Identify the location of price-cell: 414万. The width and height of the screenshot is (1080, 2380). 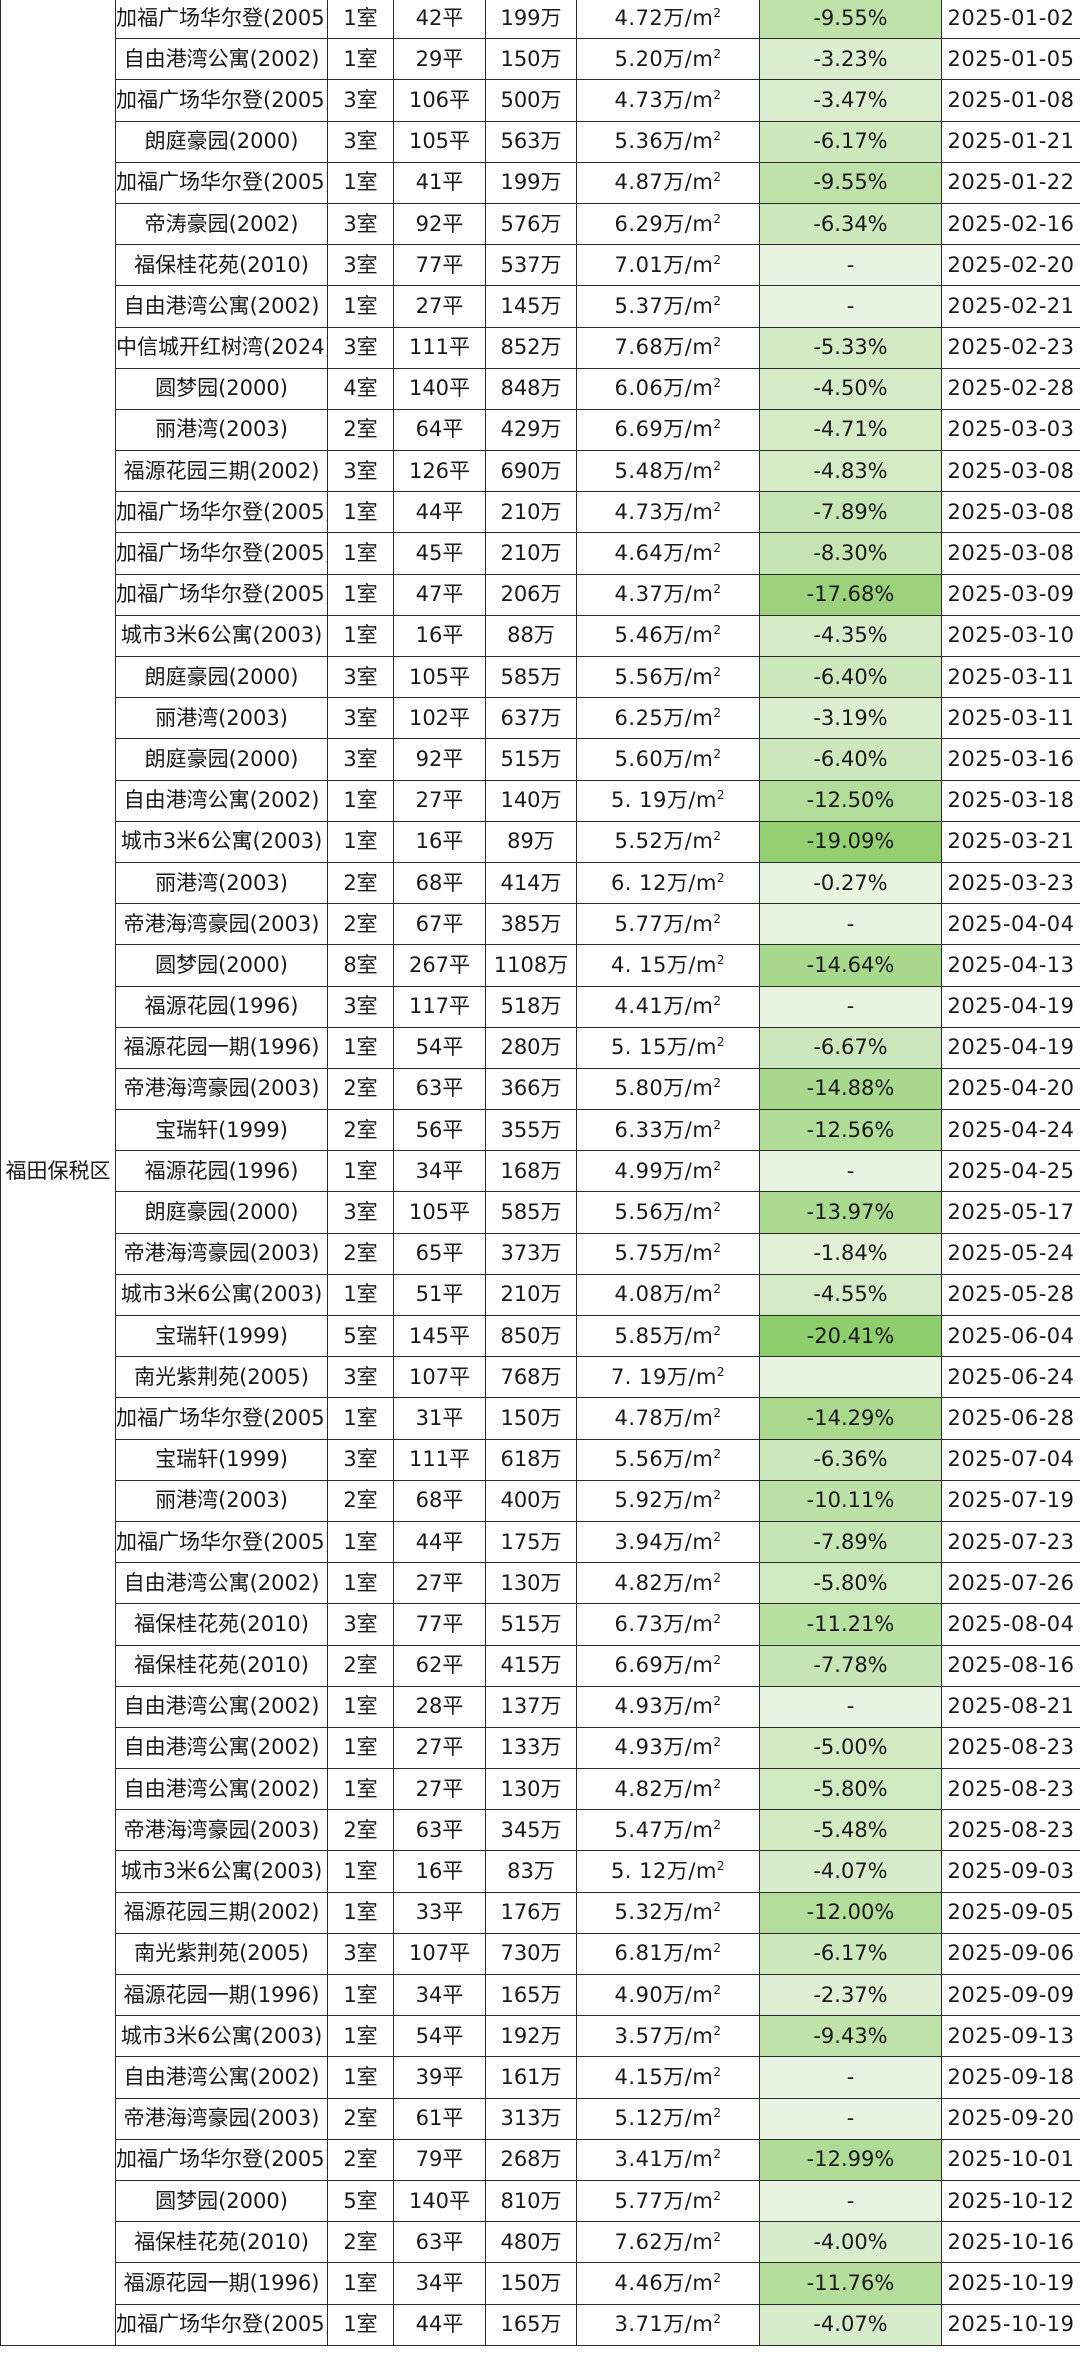
(531, 883).